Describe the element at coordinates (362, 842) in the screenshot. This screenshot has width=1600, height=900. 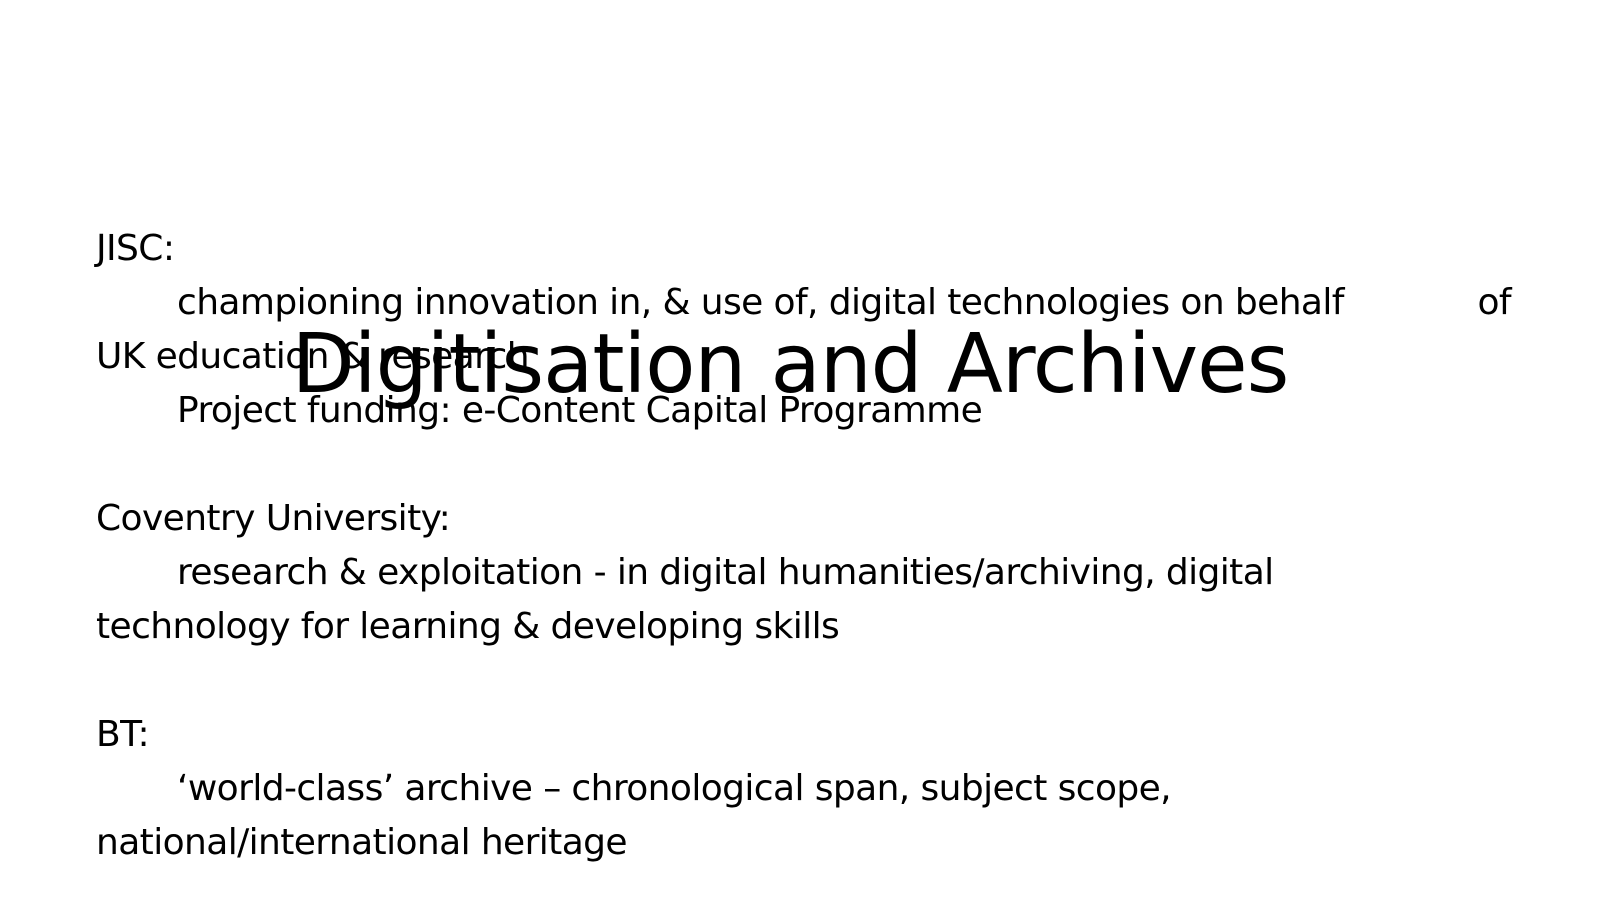
I see `bt-description-continued: national/international heritage` at that location.